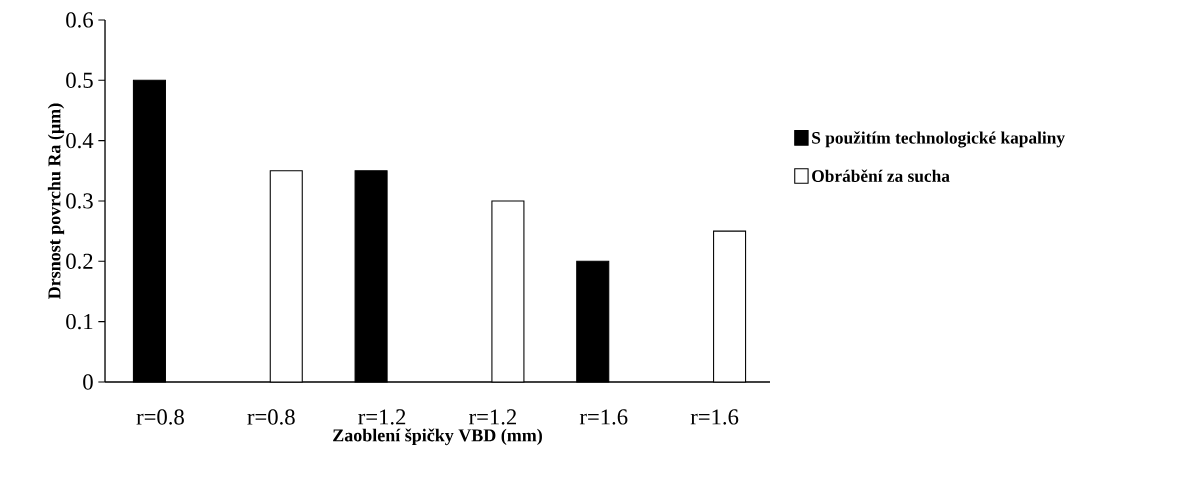 Image resolution: width=1188 pixels, height=481 pixels. I want to click on y-tick-label: 0.5, so click(79, 80).